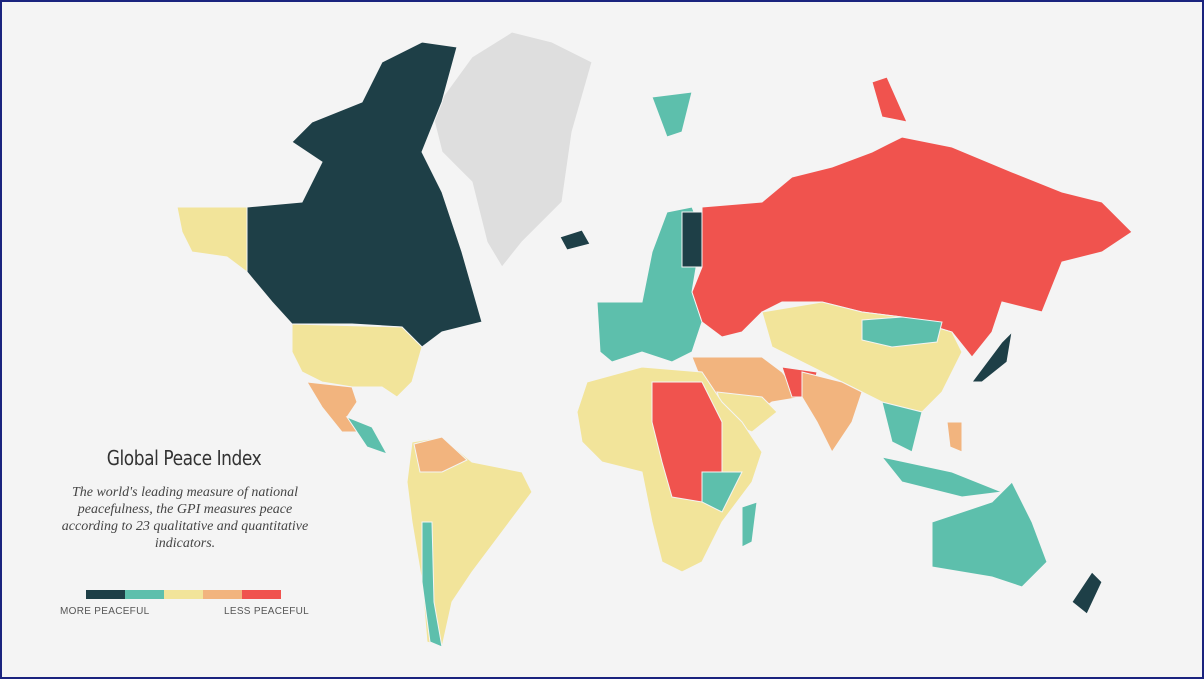 This screenshot has height=679, width=1204. Describe the element at coordinates (184, 458) in the screenshot. I see `title: Global Peace Index` at that location.